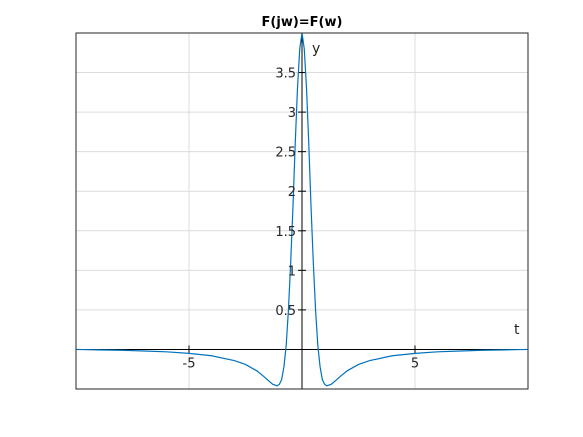 This screenshot has height=437, width=583. Describe the element at coordinates (302, 22) in the screenshot. I see `chart-title: F(jw)=F(w)` at that location.